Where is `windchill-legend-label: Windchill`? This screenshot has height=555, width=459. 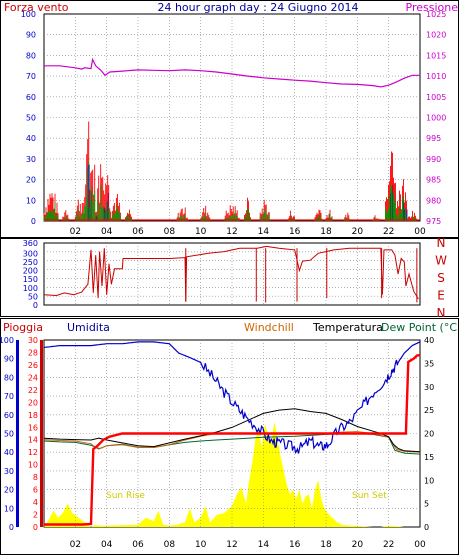 windchill-legend-label: Windchill is located at coordinates (269, 327).